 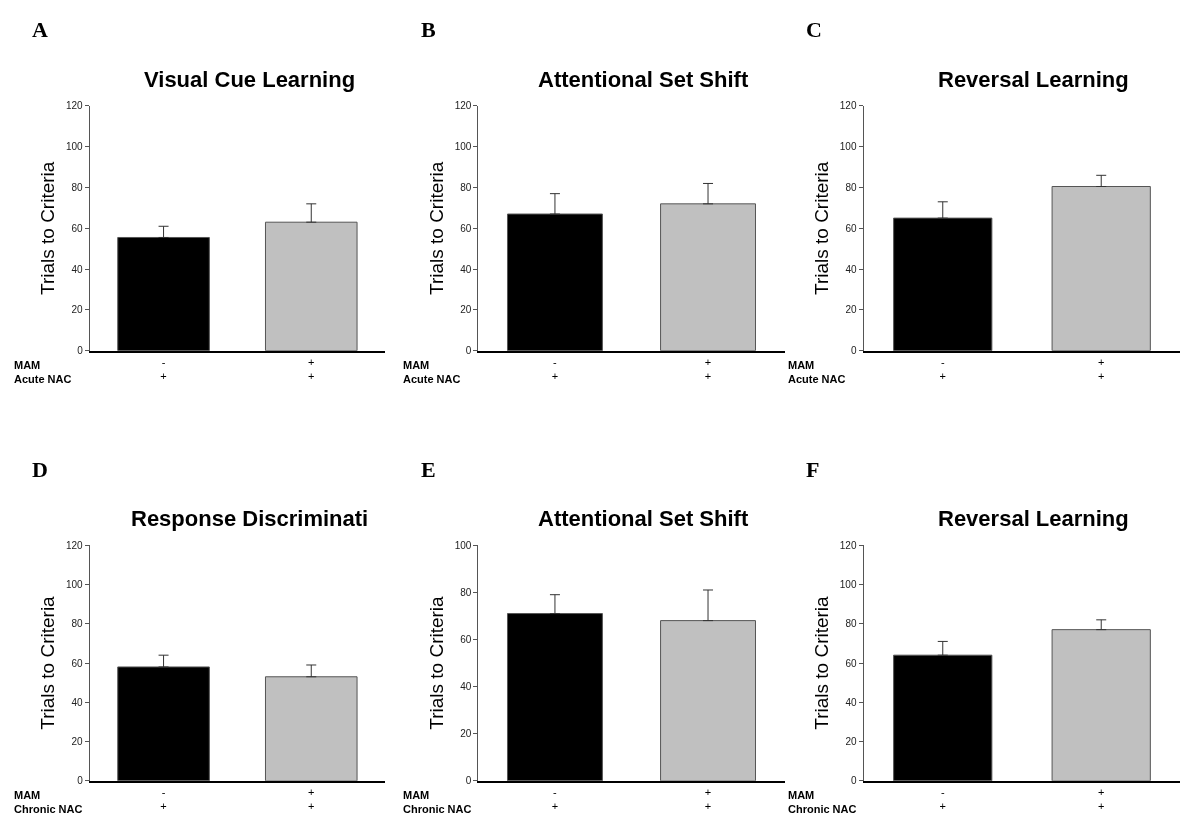 I want to click on text: B, so click(x=428, y=29).